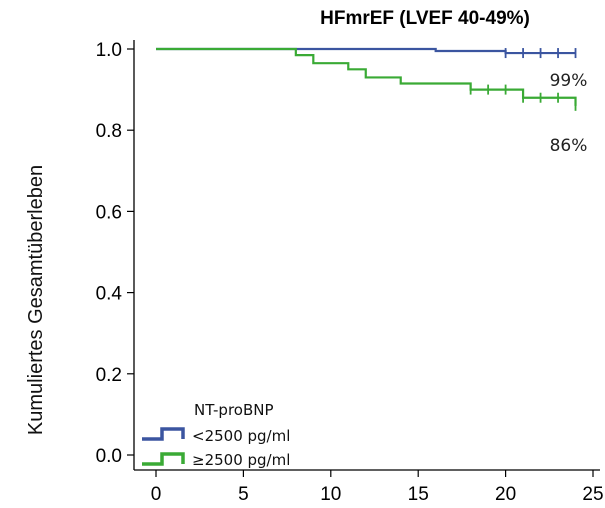 This screenshot has height=508, width=605. I want to click on chart-title: HFmrEF (LVEF 40-49%), so click(425, 18).